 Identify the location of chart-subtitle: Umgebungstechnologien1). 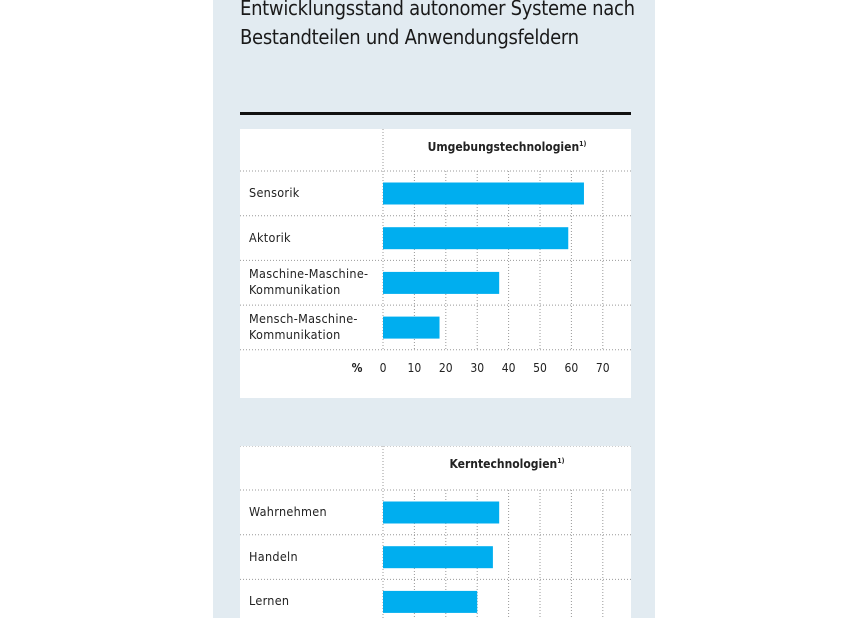
(507, 147).